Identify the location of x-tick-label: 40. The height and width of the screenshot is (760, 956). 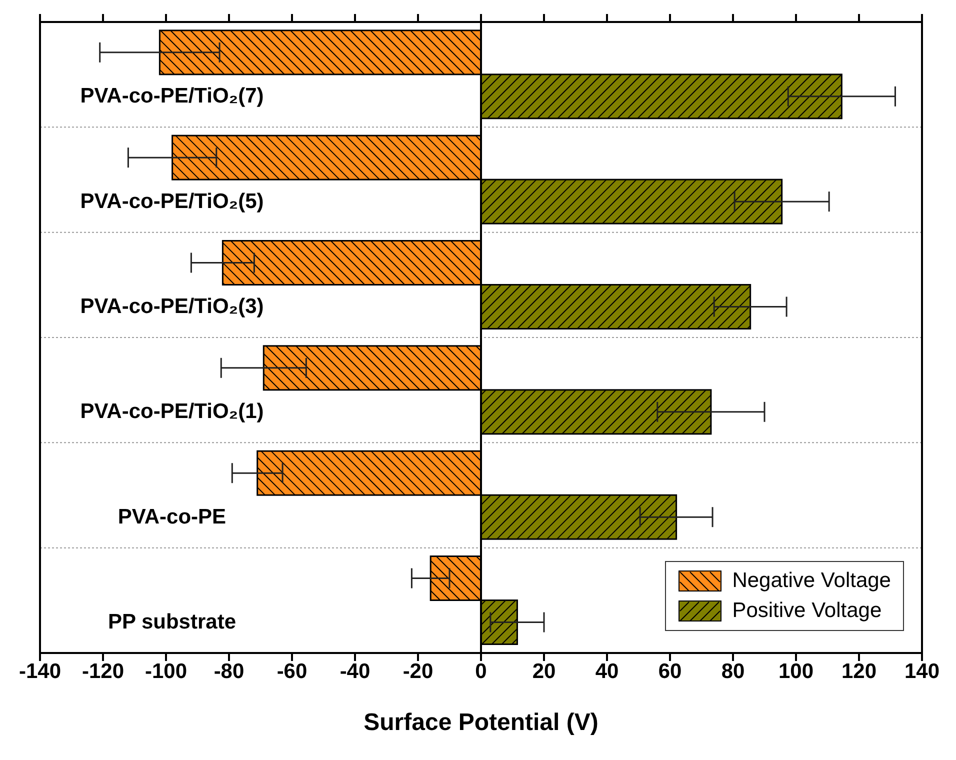
(607, 671).